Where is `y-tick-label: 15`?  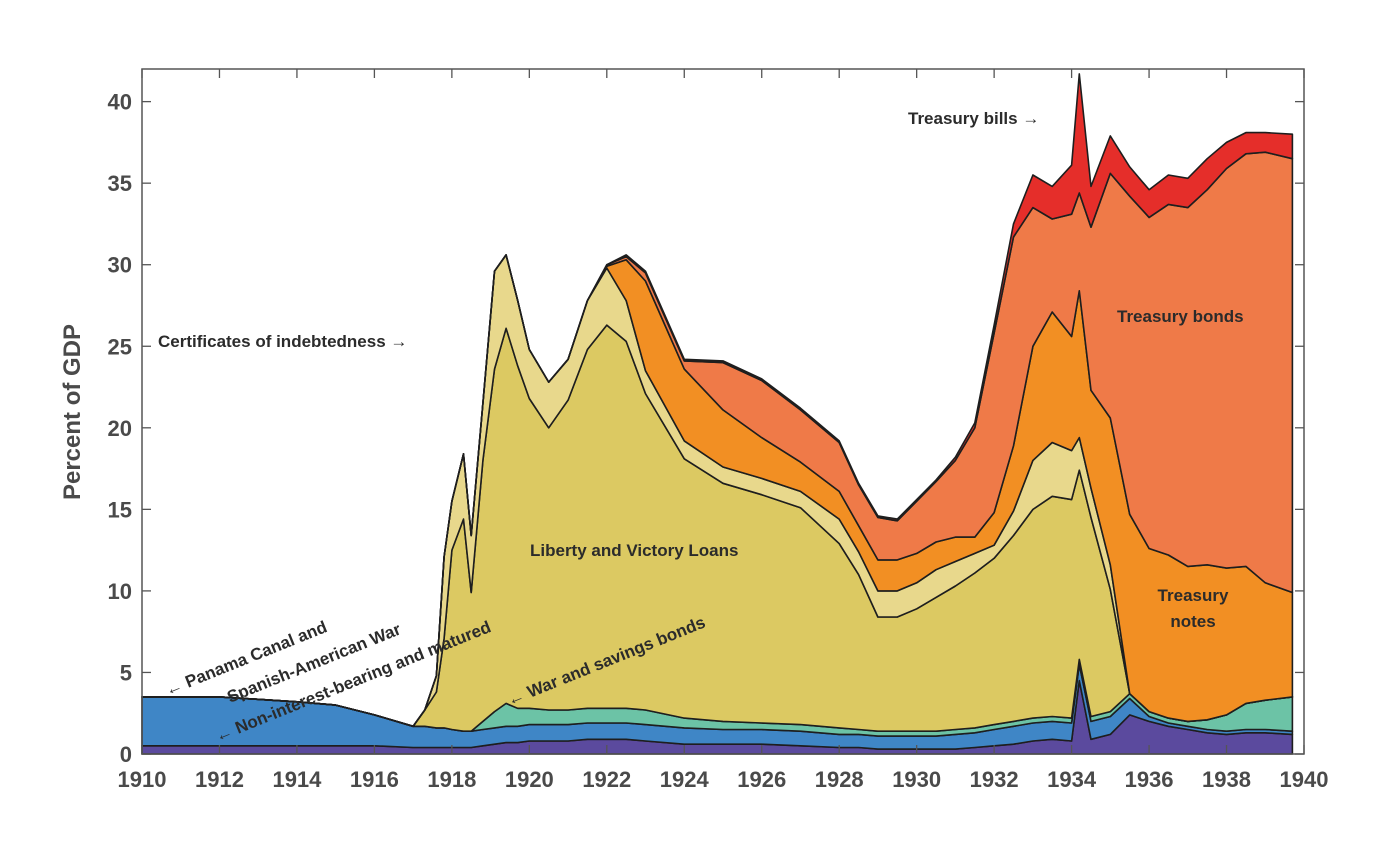 y-tick-label: 15 is located at coordinates (120, 509).